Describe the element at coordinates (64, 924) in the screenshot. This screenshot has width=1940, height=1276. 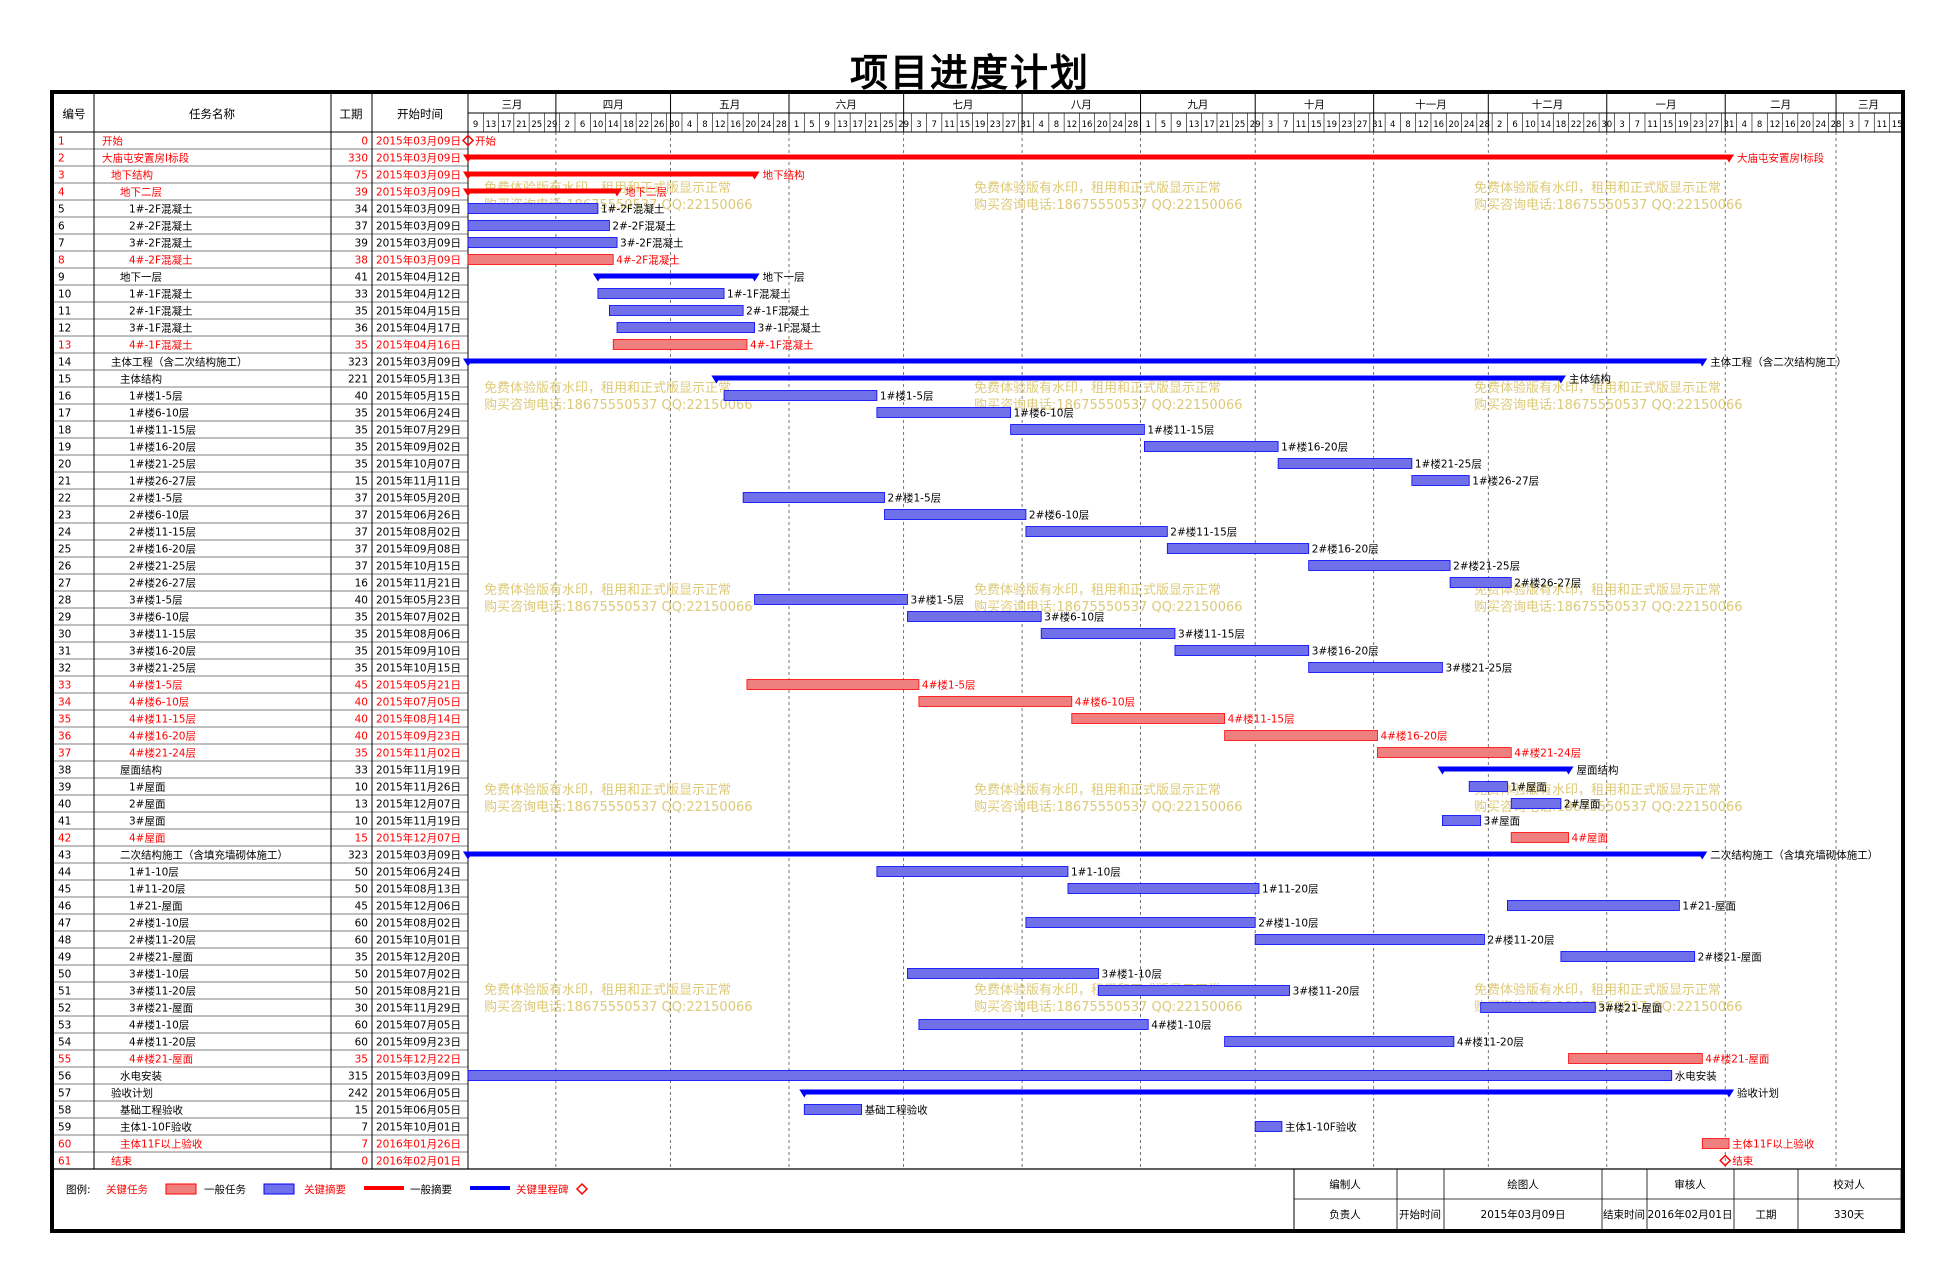
I see `task-id: 47` at that location.